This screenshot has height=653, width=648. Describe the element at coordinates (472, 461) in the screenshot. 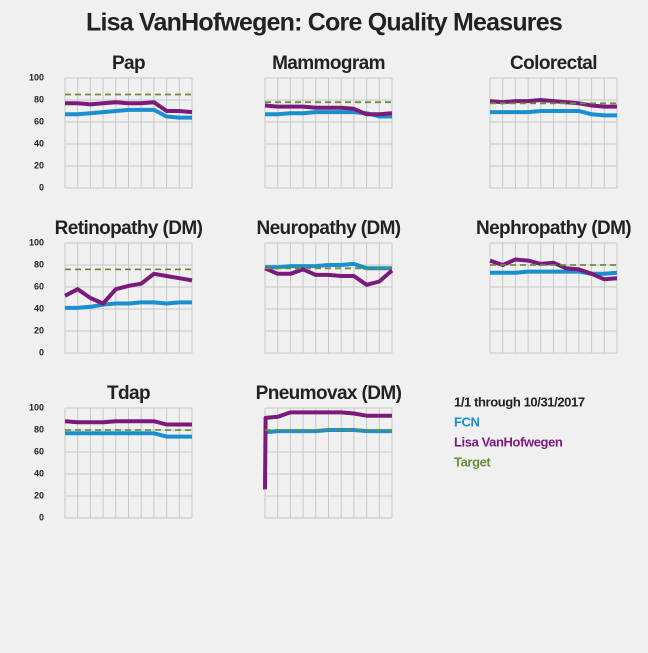

I see `legend-entry: Target` at that location.